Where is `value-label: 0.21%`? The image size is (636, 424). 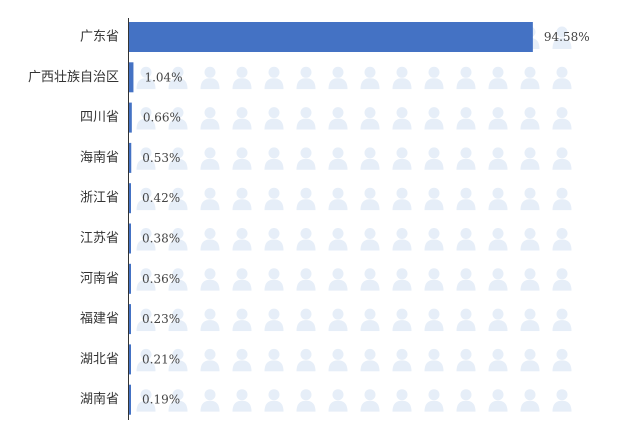 value-label: 0.21% is located at coordinates (161, 359).